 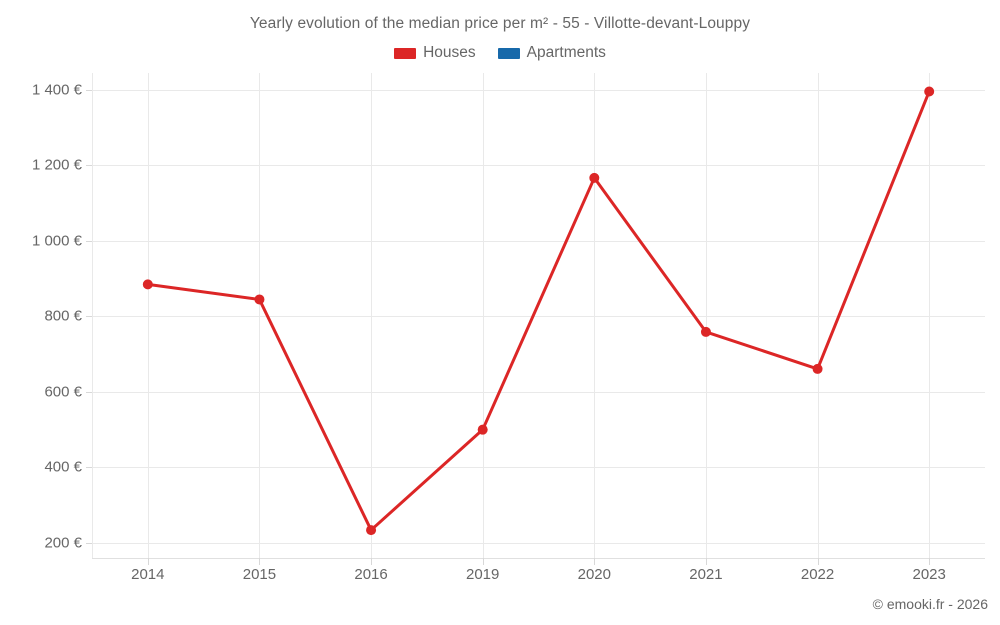 What do you see at coordinates (449, 52) in the screenshot?
I see `legend-label-houses: Houses` at bounding box center [449, 52].